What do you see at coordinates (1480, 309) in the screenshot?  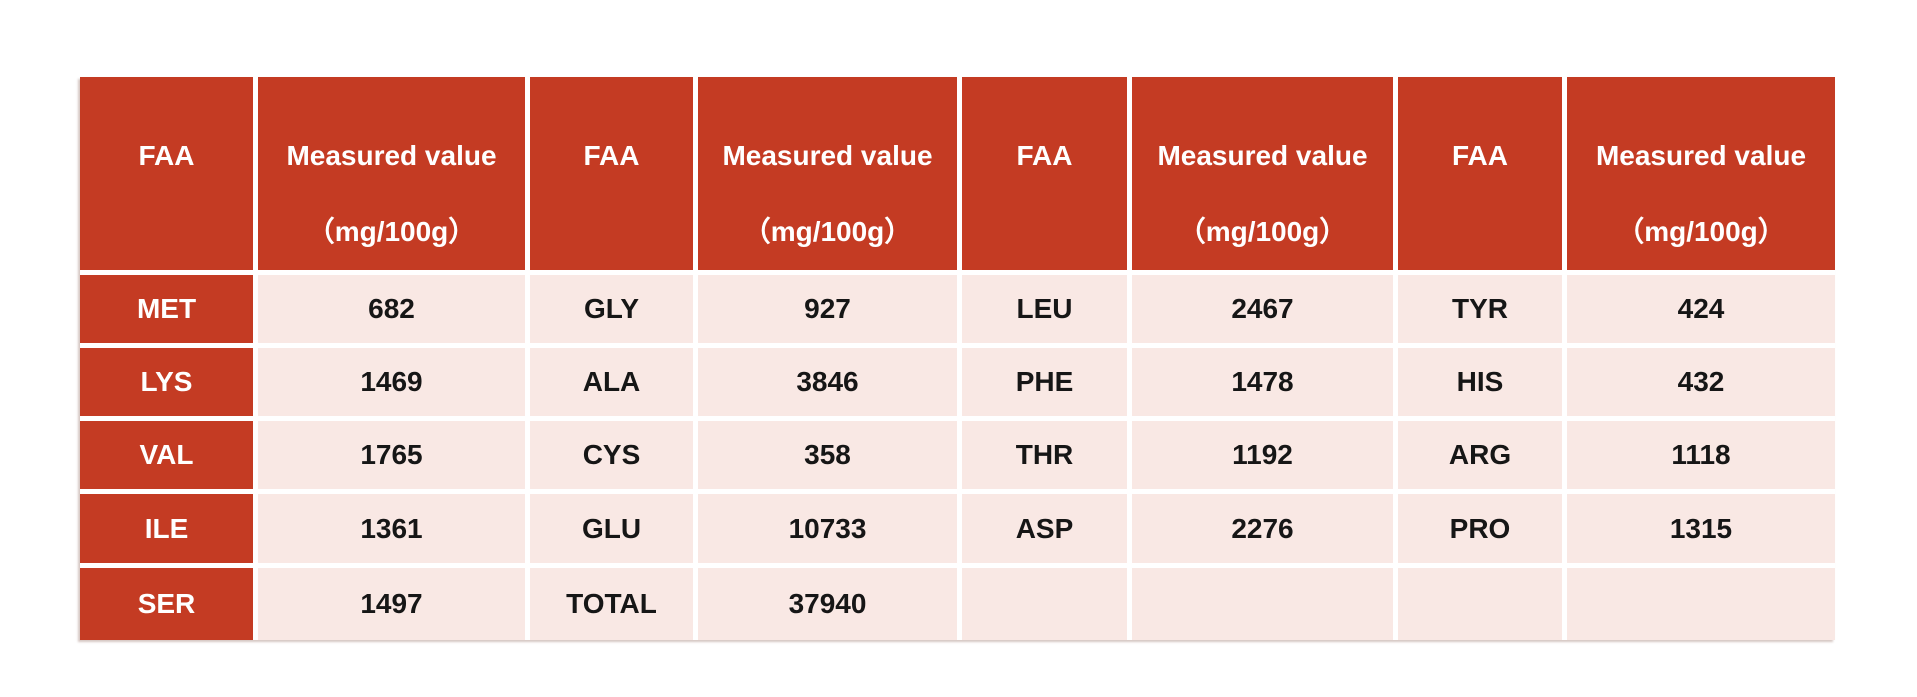 I see `faa-name-cell: TYR` at bounding box center [1480, 309].